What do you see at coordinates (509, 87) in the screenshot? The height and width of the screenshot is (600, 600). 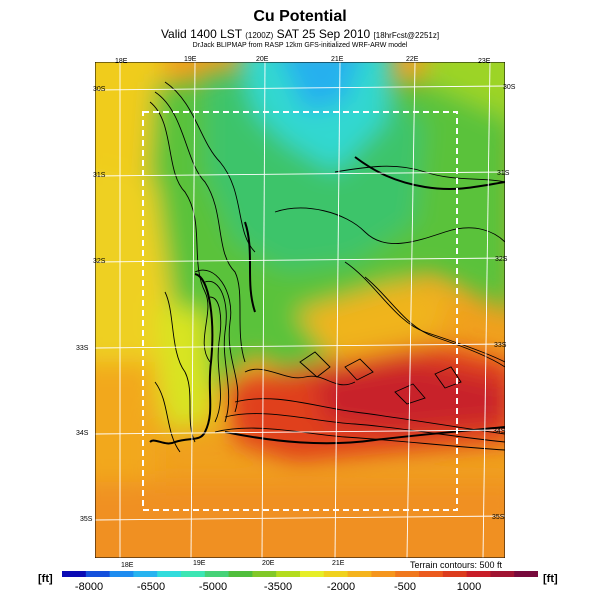 I see `lat-label-right: 30S` at bounding box center [509, 87].